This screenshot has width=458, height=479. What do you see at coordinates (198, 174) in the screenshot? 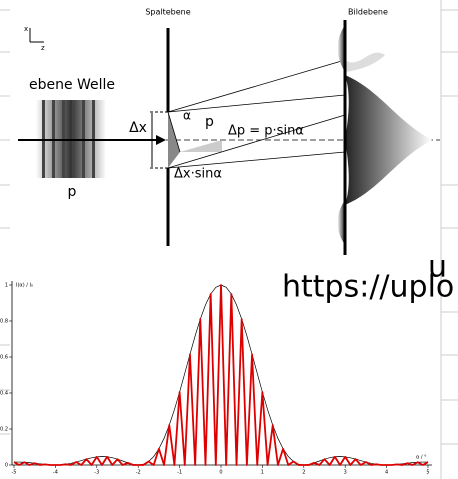
I see `path-diff: Δx·sinα` at bounding box center [198, 174].